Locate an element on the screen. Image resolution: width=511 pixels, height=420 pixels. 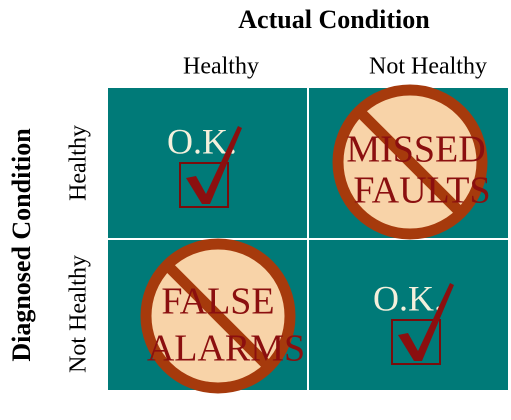
column-header: Not Healthy is located at coordinates (428, 67).